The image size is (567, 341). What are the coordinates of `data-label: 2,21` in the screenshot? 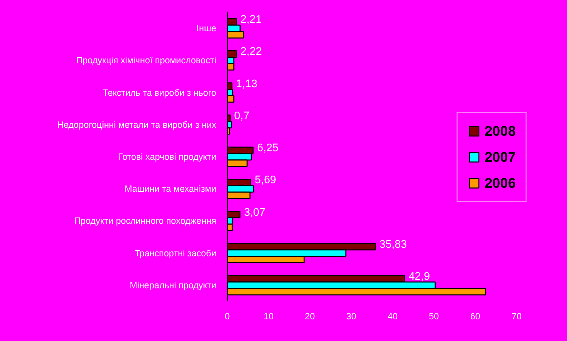 It's located at (251, 20).